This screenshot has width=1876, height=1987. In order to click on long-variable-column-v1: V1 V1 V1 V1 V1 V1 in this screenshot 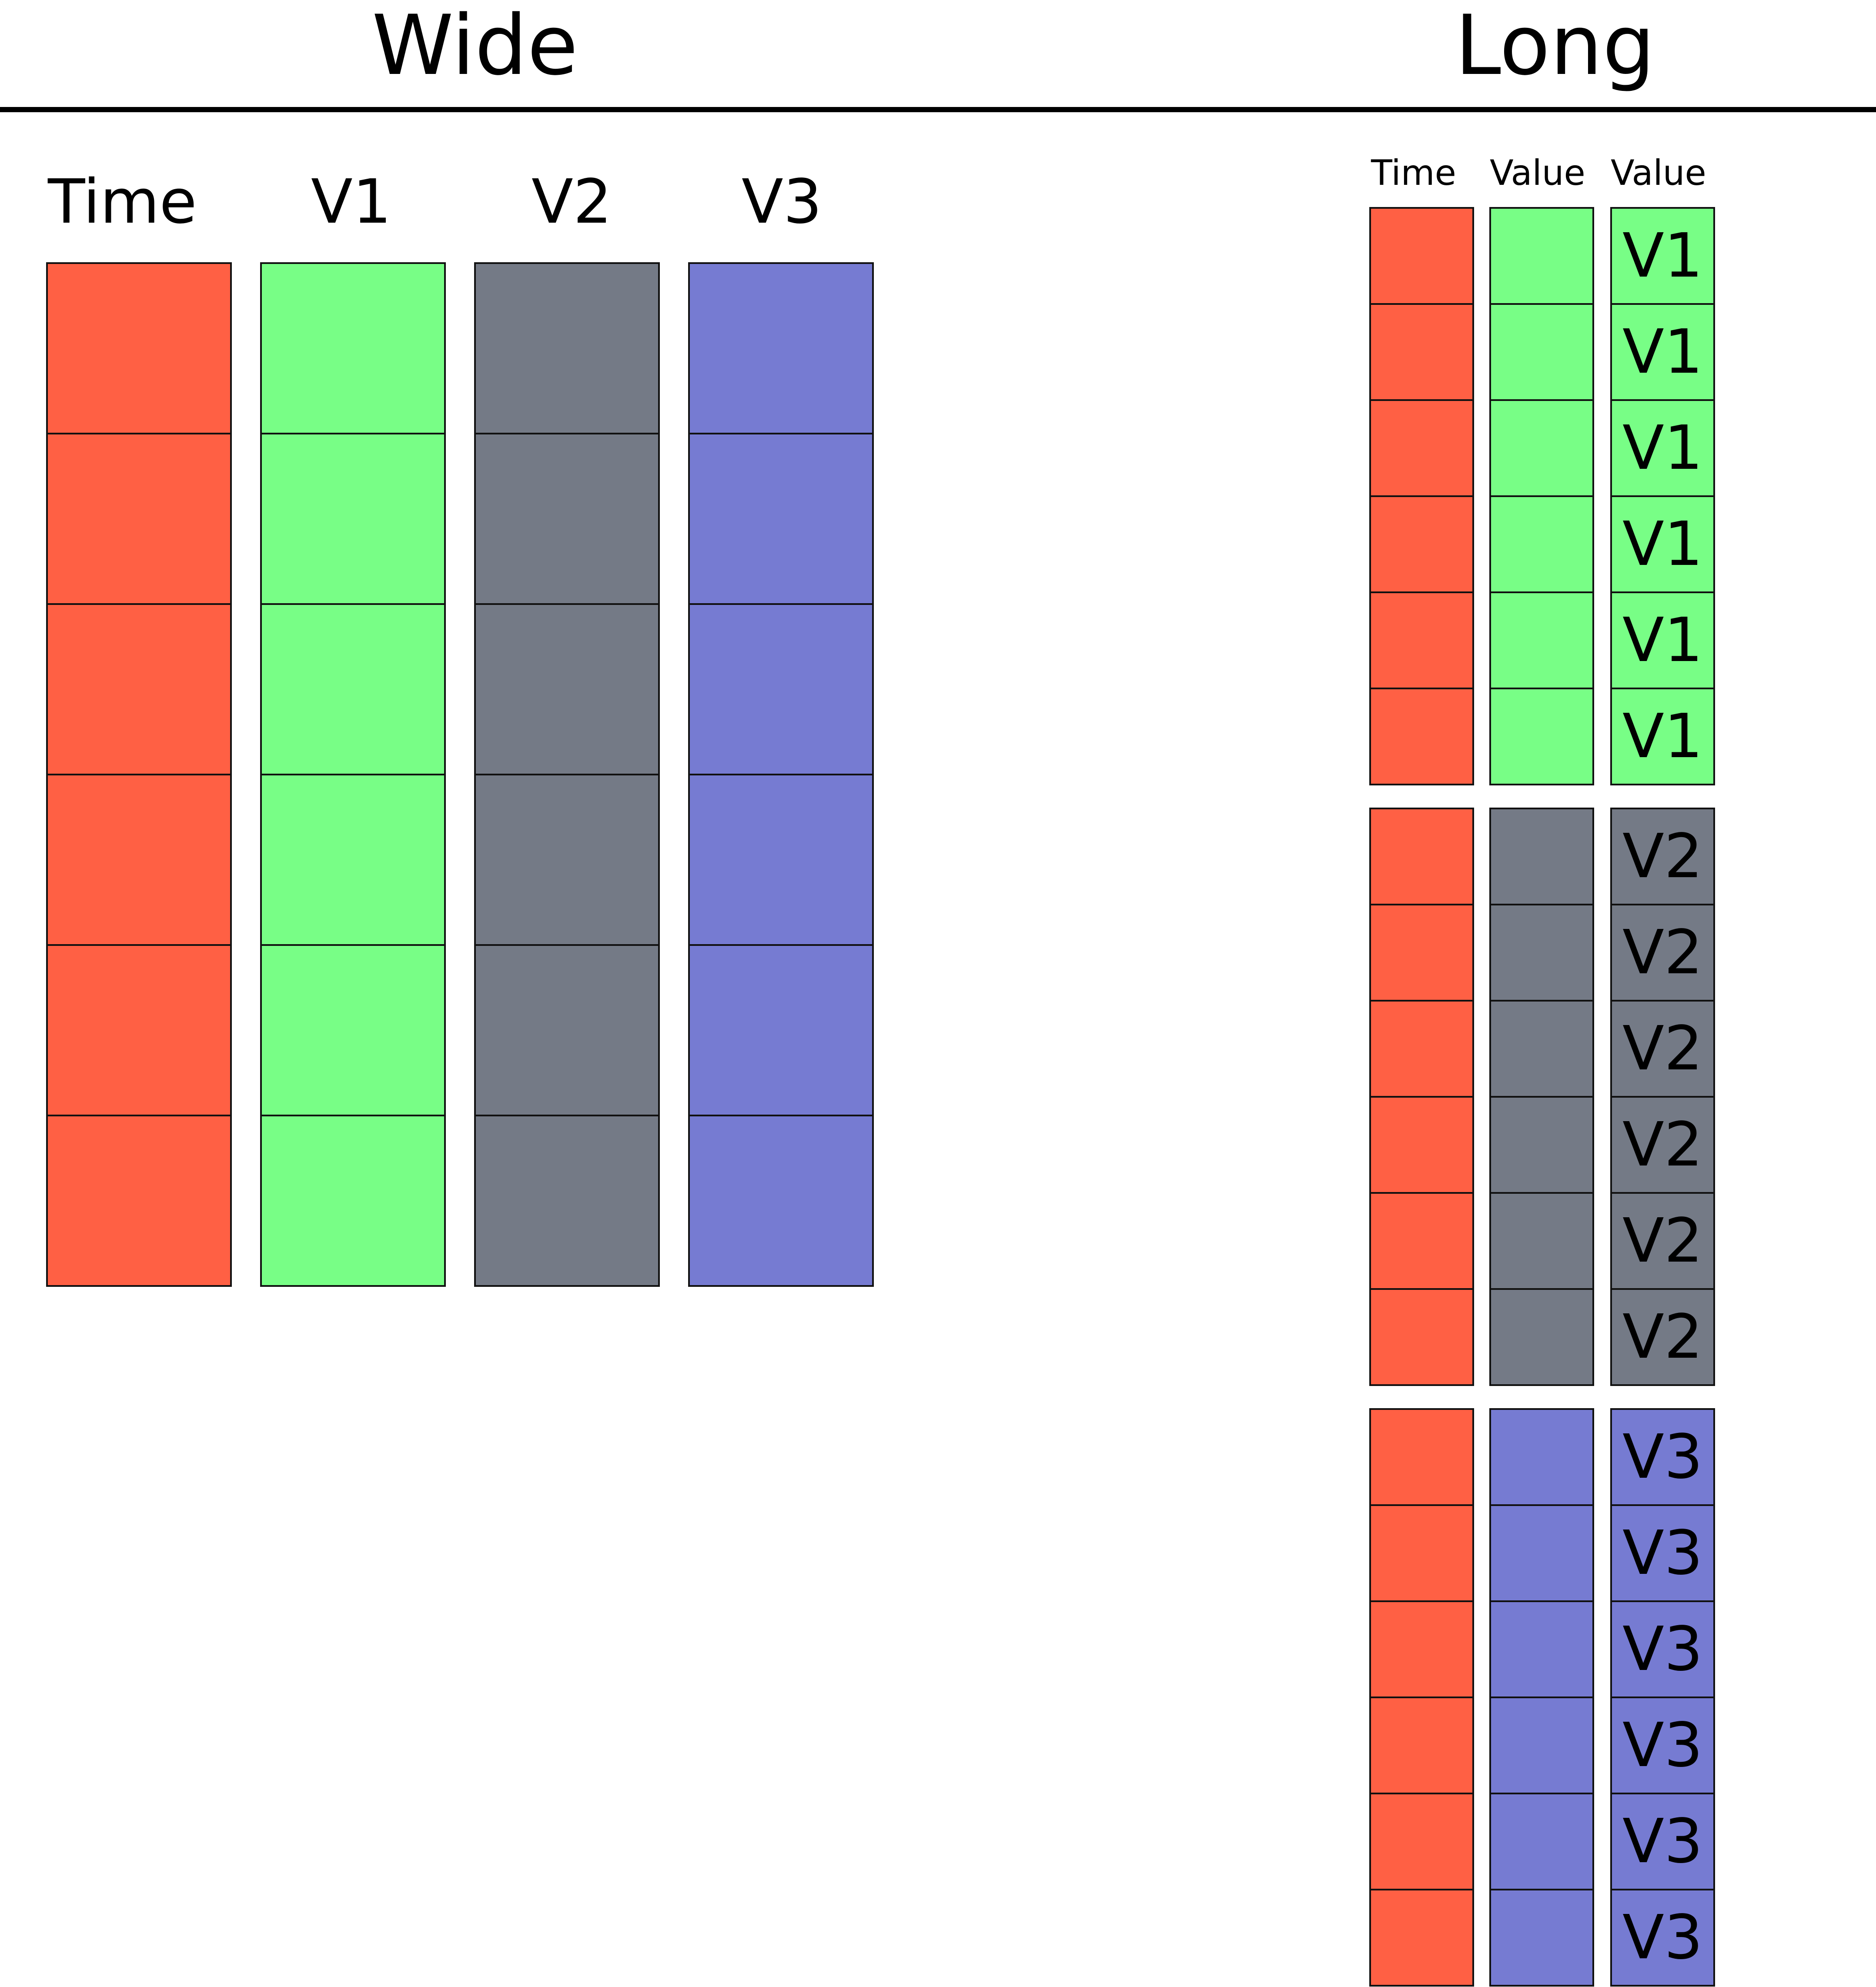, I will do `click(1662, 496)`.